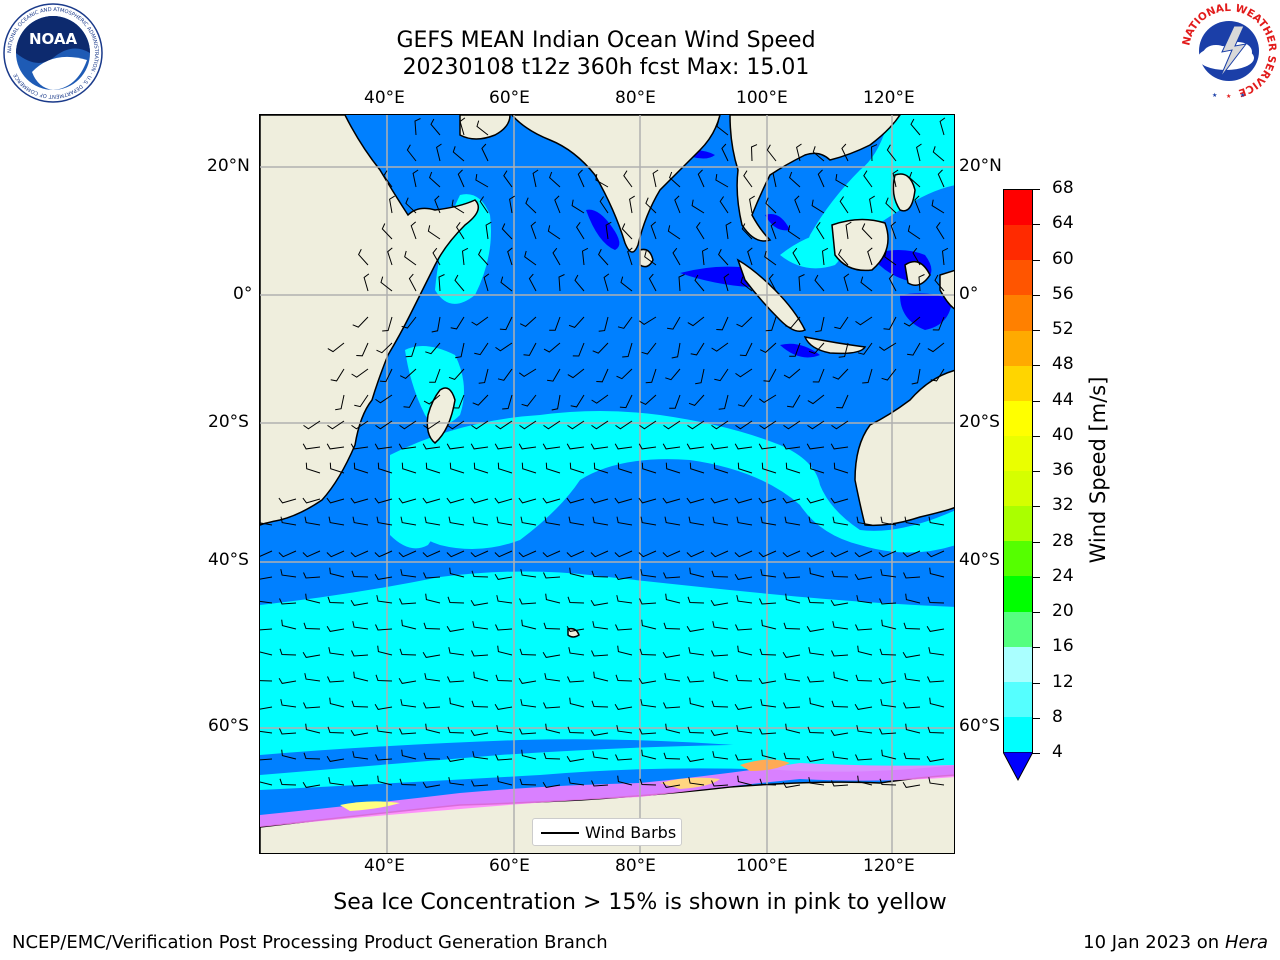 The width and height of the screenshot is (1280, 960). I want to click on lat-label-left-0: 0°, so click(243, 294).